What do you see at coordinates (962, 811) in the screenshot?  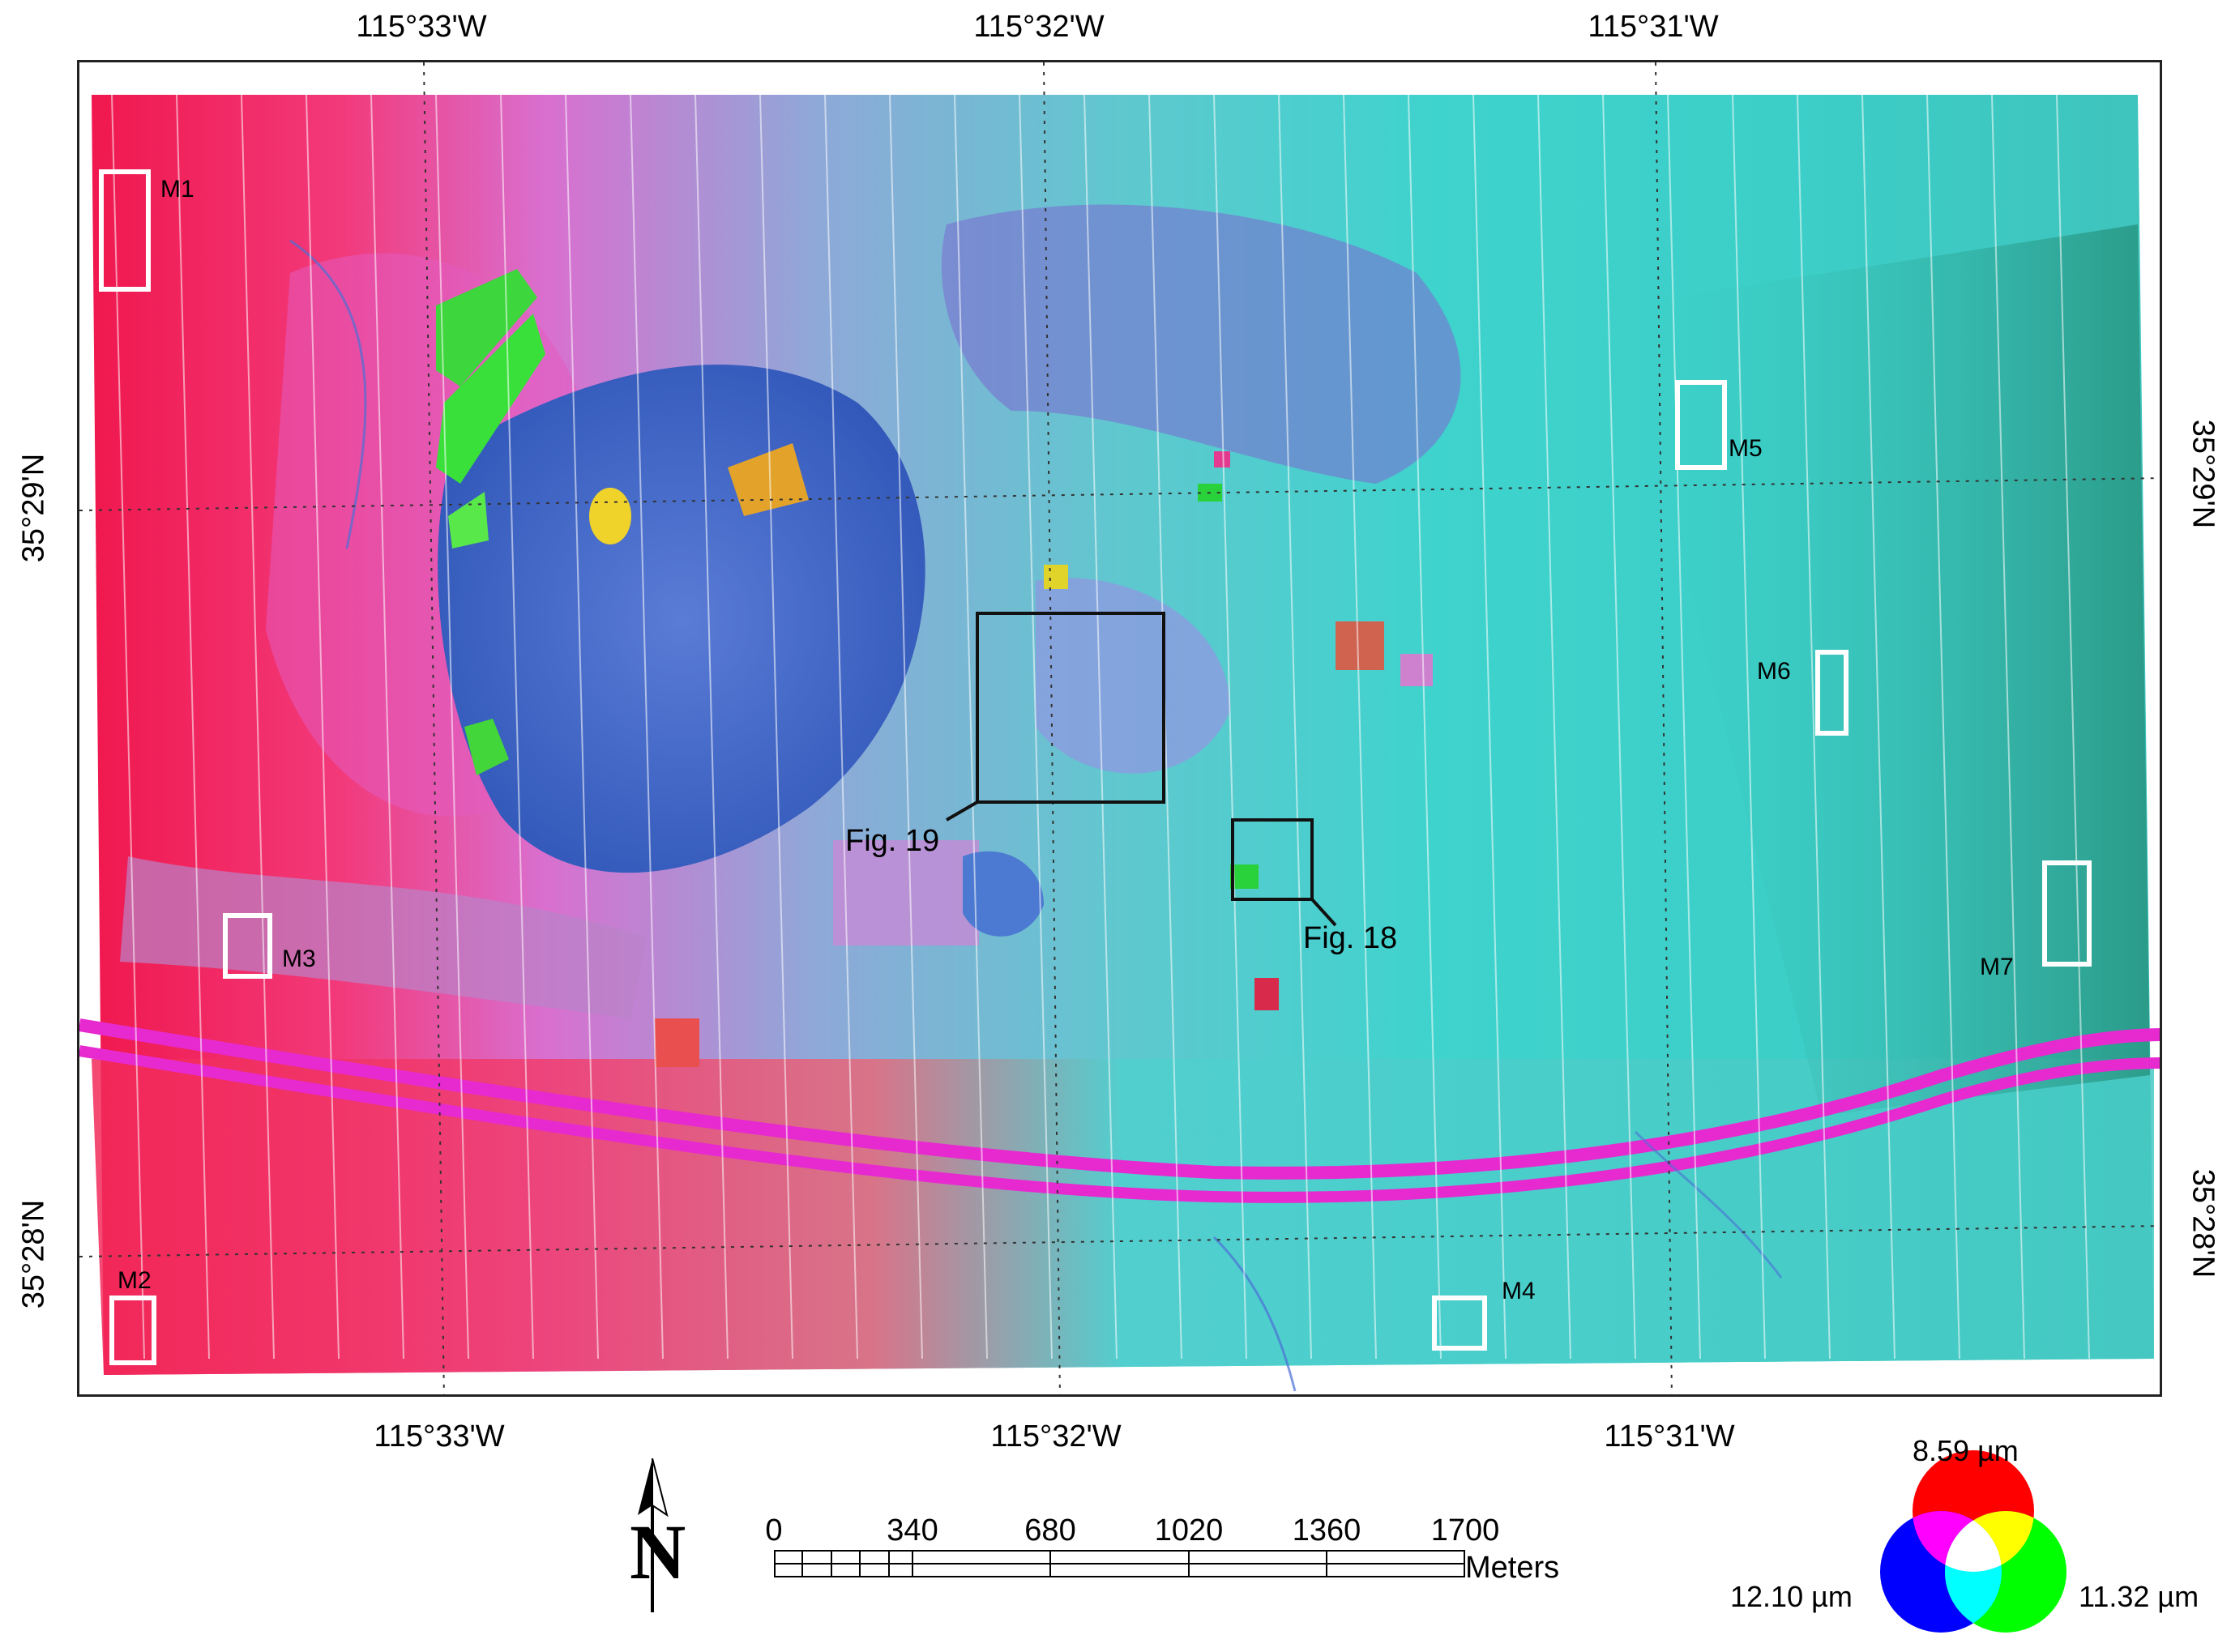 I see `fig19-leader` at bounding box center [962, 811].